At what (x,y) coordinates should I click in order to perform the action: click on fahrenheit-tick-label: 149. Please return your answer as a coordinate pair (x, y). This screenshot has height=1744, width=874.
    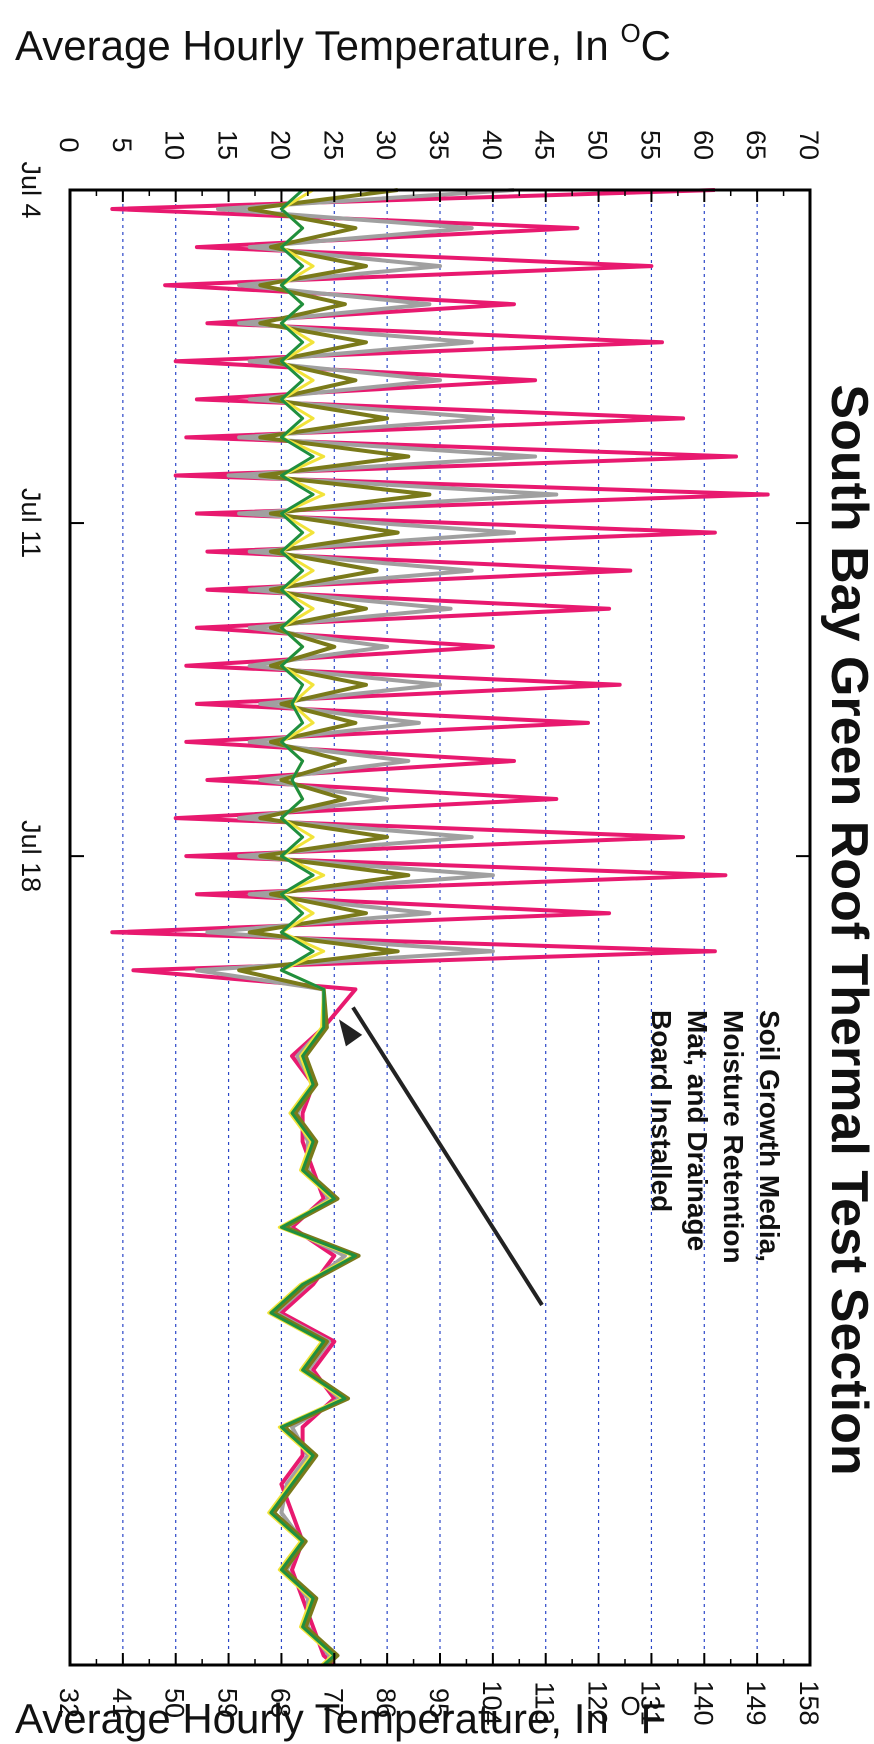
    Looking at the image, I should click on (756, 1702).